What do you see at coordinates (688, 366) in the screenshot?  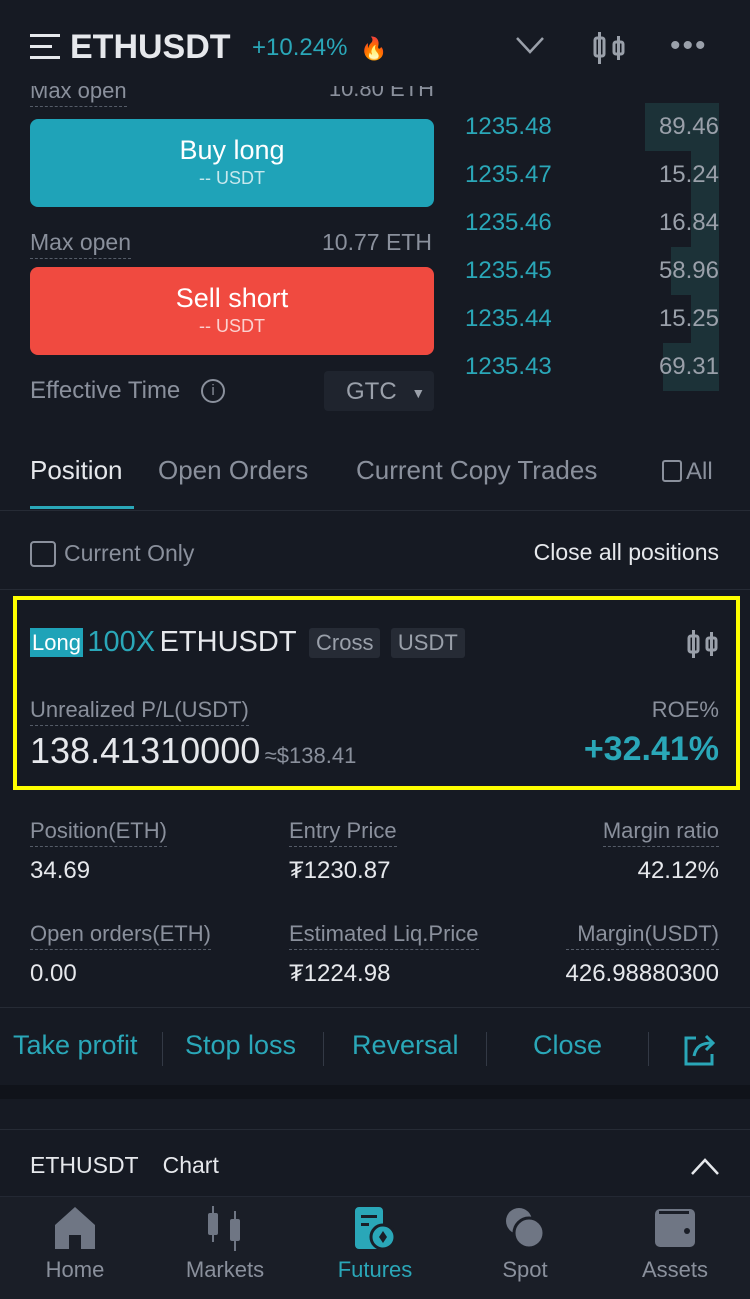 I see `orderbook-qty: 69.31` at bounding box center [688, 366].